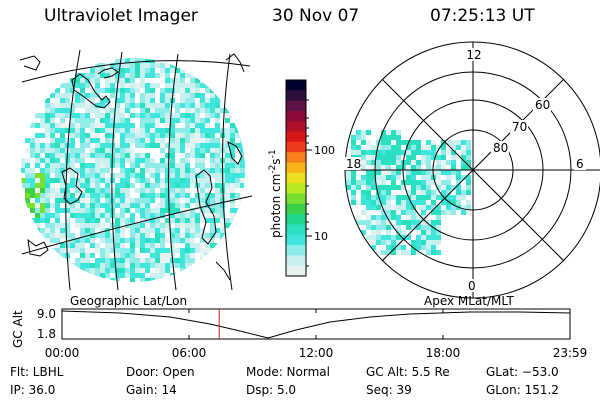 The height and width of the screenshot is (400, 600). What do you see at coordinates (316, 353) in the screenshot?
I see `xtick-1200: 12:00` at bounding box center [316, 353].